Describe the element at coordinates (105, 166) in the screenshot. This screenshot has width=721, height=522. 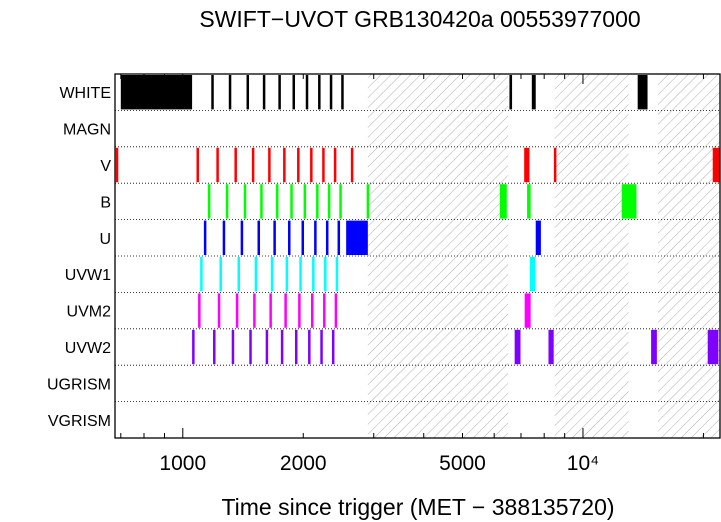
I see `row-label-v: V` at that location.